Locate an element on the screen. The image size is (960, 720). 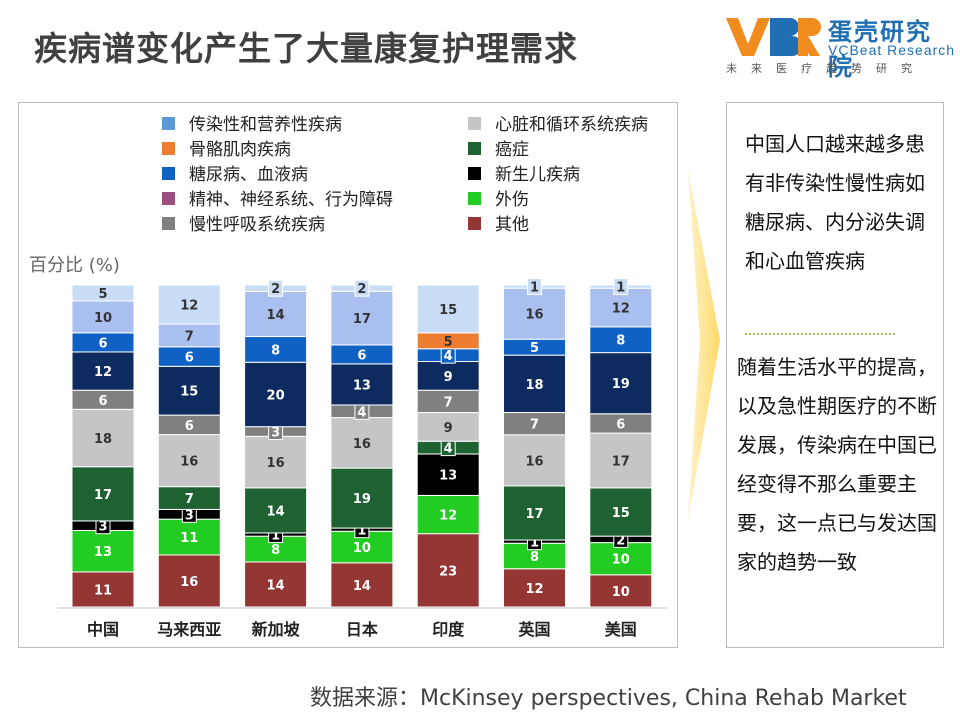
category-label: 新加坡 is located at coordinates (276, 629).